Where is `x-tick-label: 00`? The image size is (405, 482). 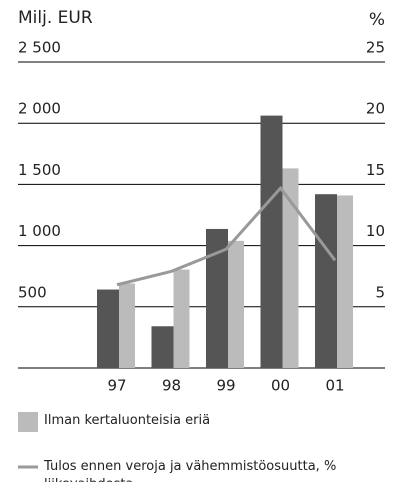 x-tick-label: 00 is located at coordinates (280, 386).